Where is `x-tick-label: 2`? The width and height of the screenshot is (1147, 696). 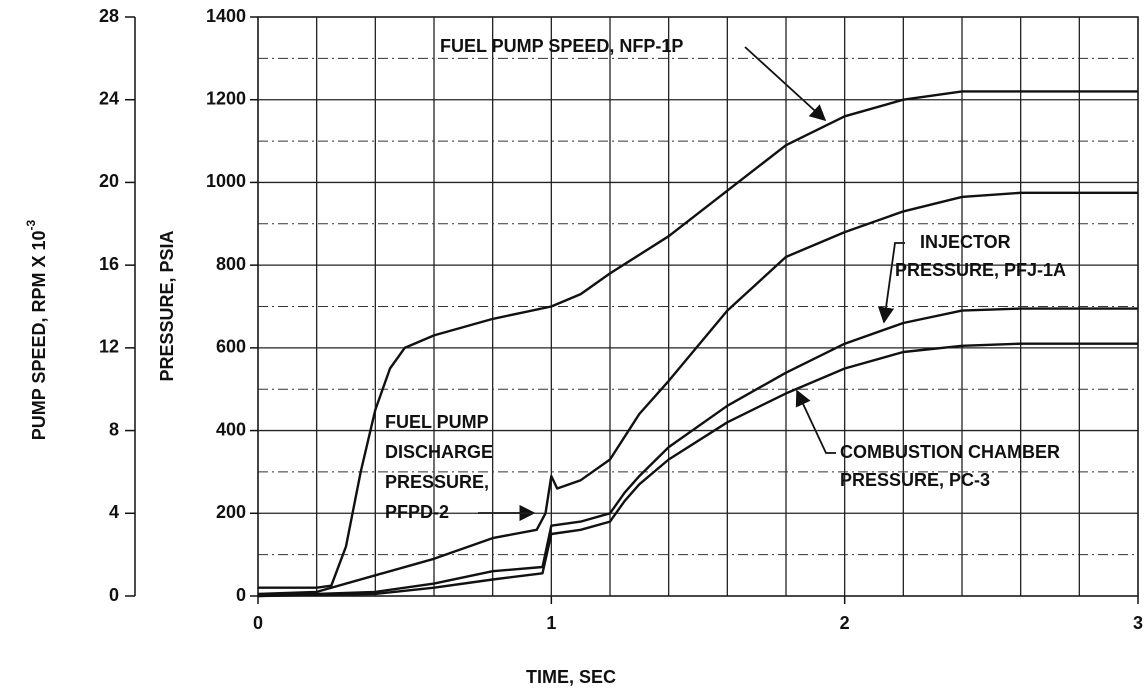
x-tick-label: 2 is located at coordinates (845, 623).